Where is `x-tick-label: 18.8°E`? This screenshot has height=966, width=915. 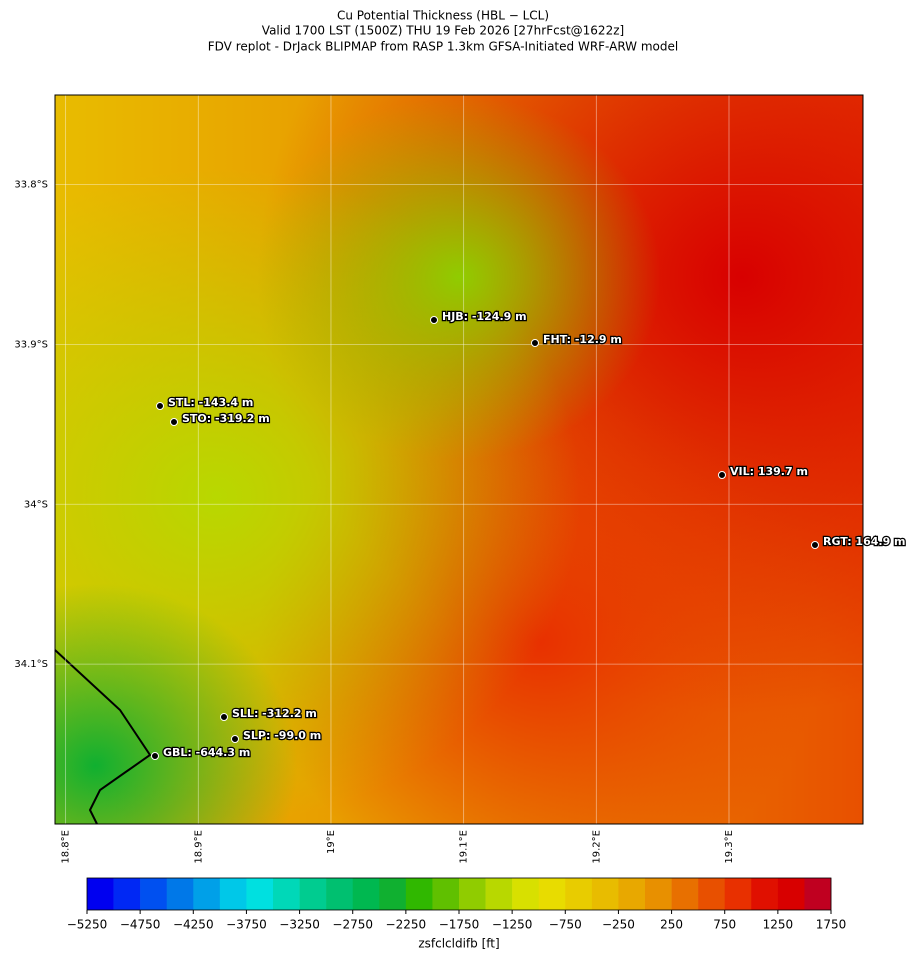 x-tick-label: 18.8°E is located at coordinates (66, 847).